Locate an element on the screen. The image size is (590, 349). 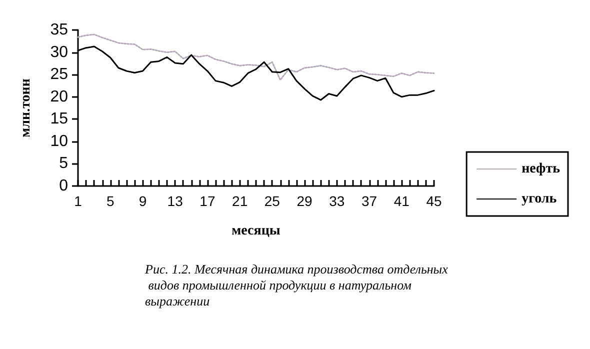
x-tick-label: 17 is located at coordinates (208, 201).